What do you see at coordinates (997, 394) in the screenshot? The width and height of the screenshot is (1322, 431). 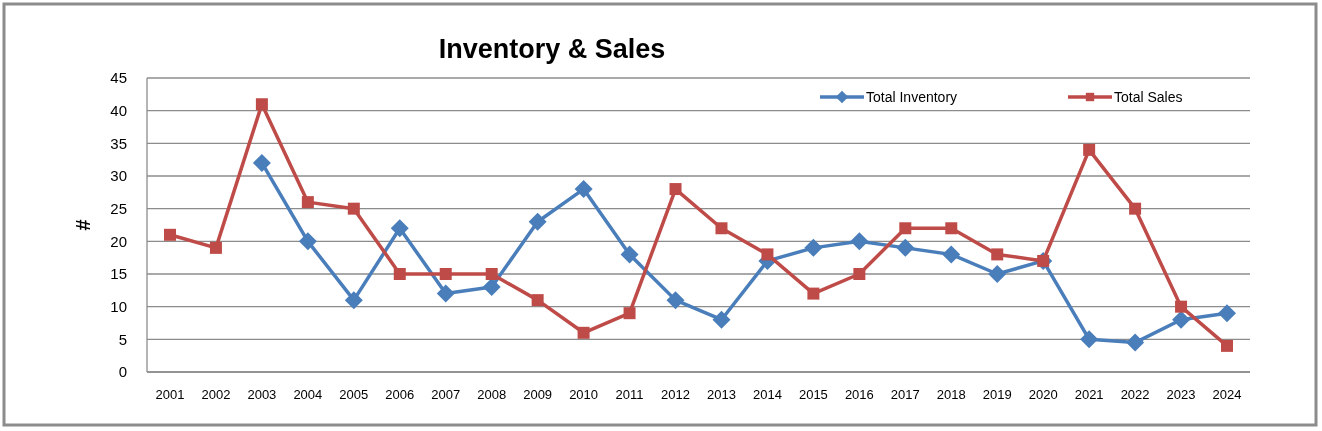 I see `x-tick-label: 2019` at bounding box center [997, 394].